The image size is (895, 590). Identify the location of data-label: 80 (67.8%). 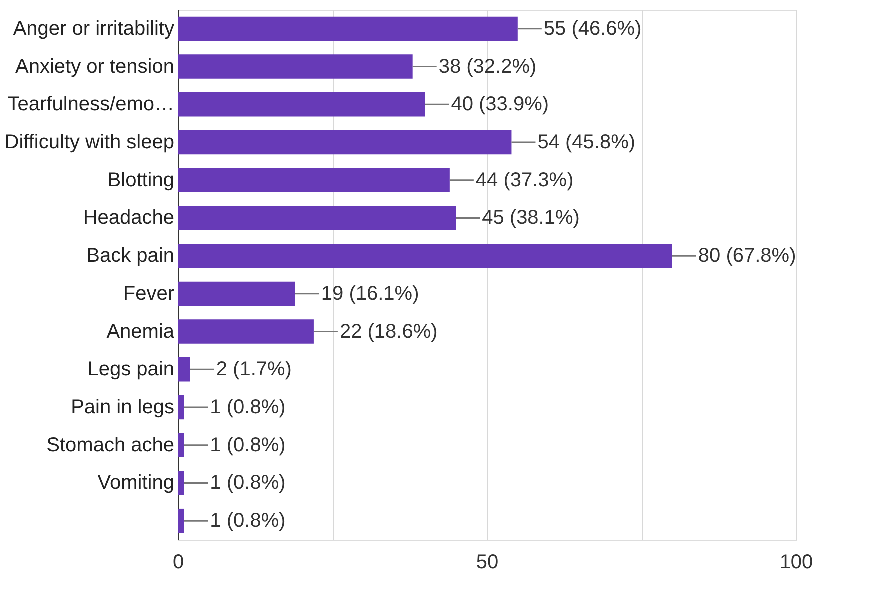
(747, 256).